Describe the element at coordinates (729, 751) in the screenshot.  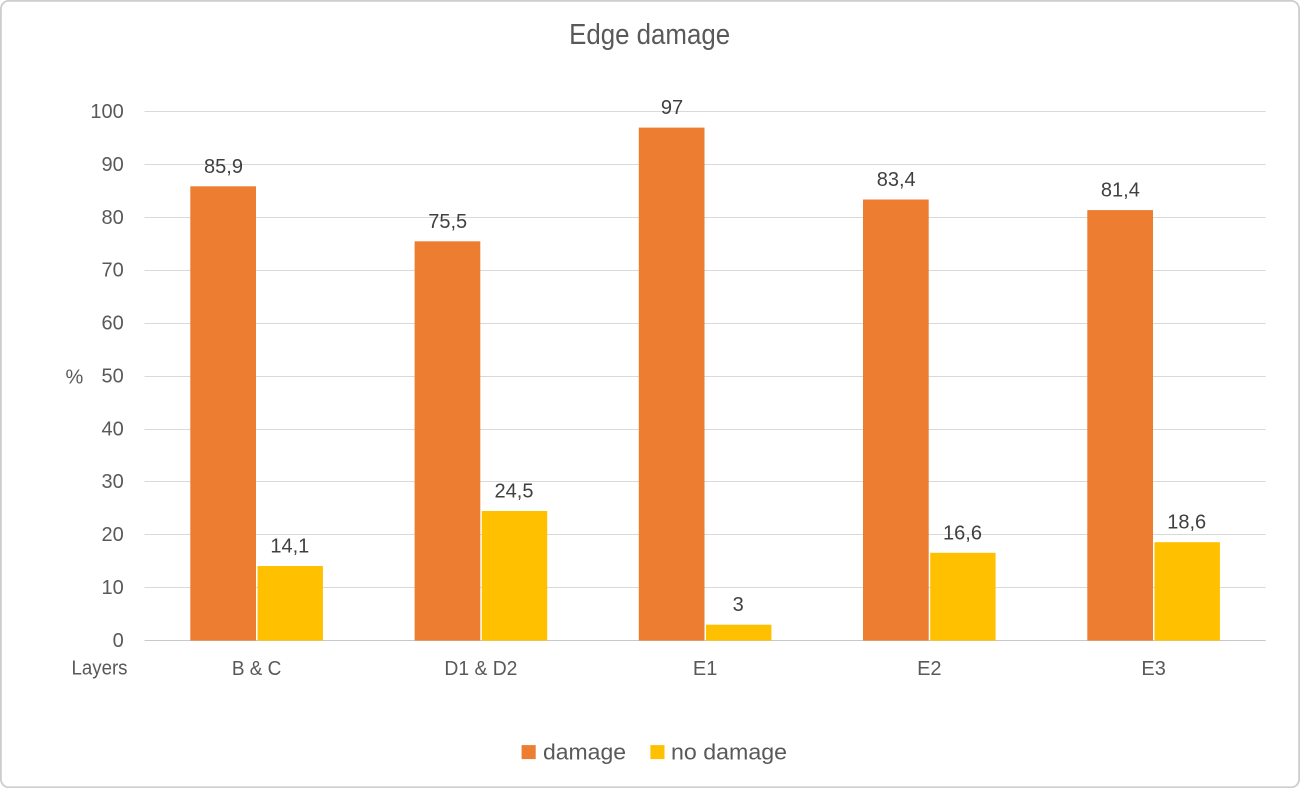
I see `svg-text: no damage` at that location.